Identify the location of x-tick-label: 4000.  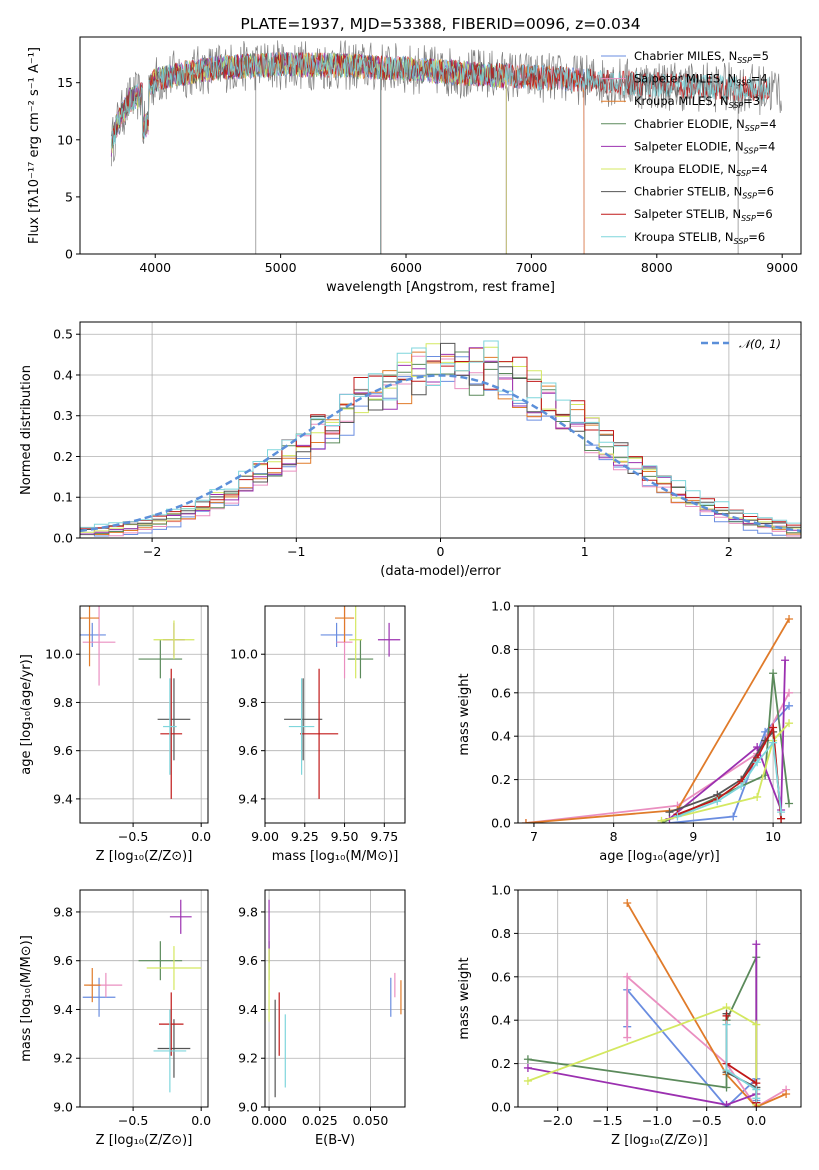
(155, 267).